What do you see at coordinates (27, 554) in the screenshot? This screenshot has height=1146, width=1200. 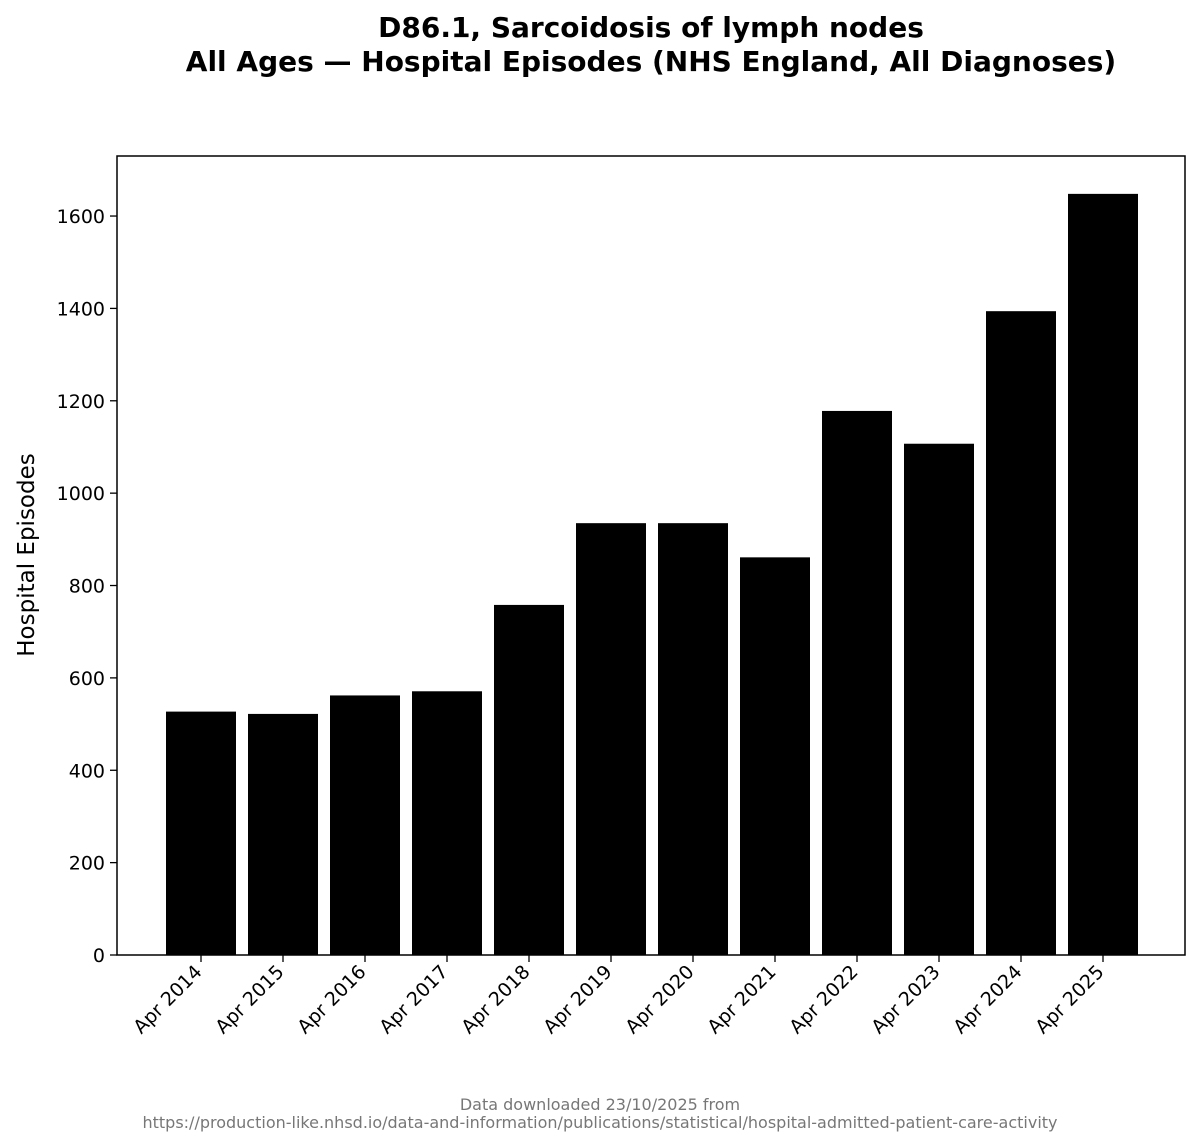 I see `y-axis-label: Hospital Episodes` at bounding box center [27, 554].